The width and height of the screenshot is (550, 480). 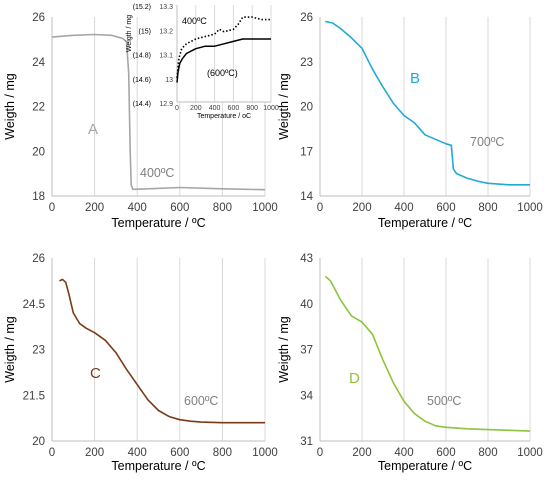 I want to click on series-line-dotted, so click(x=223, y=47).